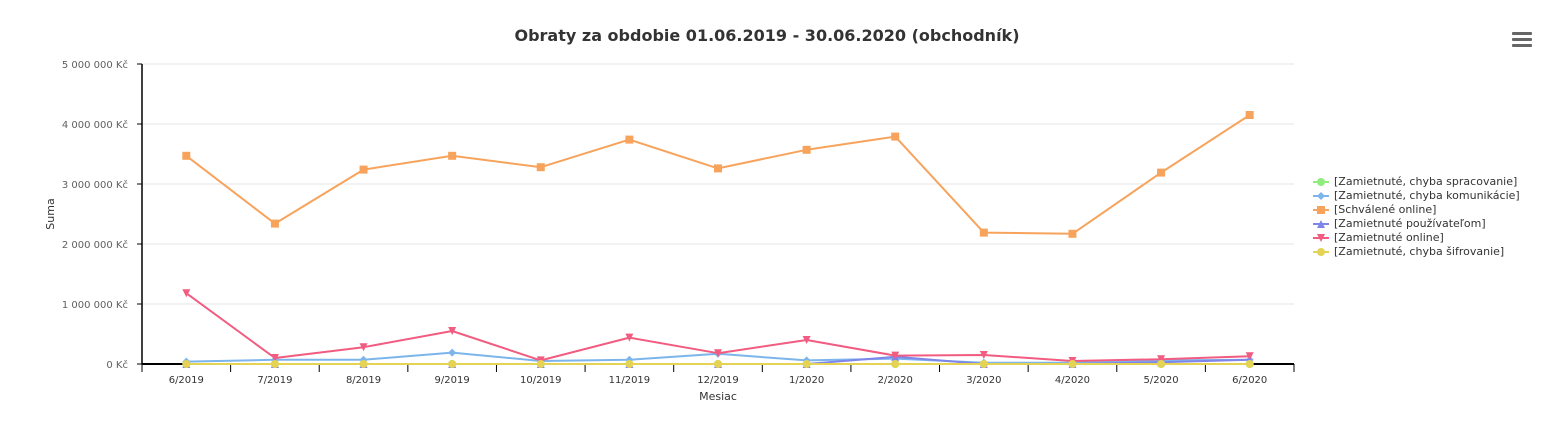  I want to click on legend-item: [Zamietnuté online], so click(1416, 238).